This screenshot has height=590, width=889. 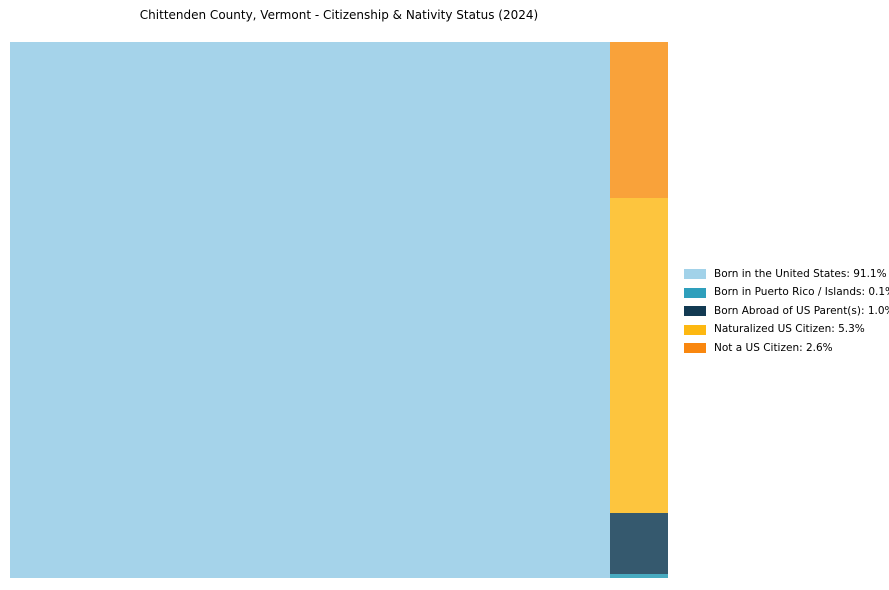 I want to click on legend-swatch-born-pr-islands, so click(x=695, y=292).